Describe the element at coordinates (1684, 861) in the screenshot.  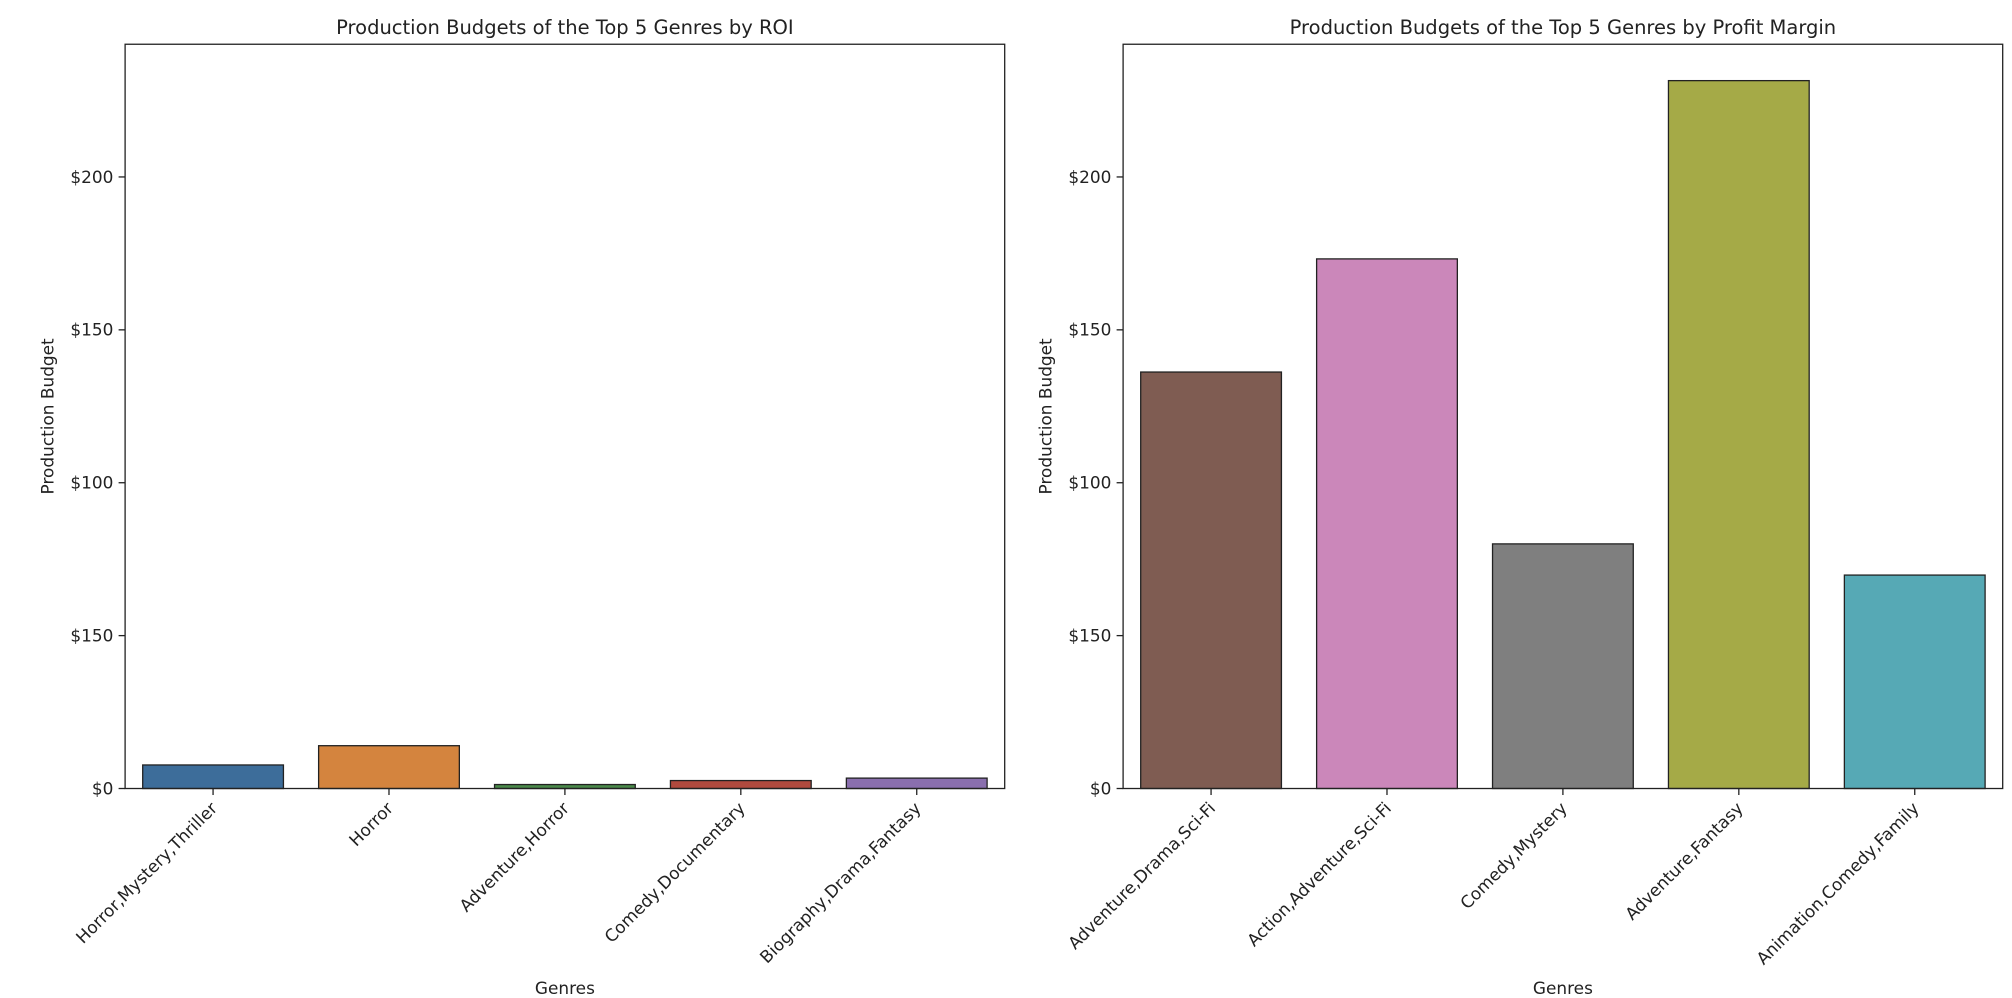
I see `x-tick-label: Adventure,Fantasy` at that location.